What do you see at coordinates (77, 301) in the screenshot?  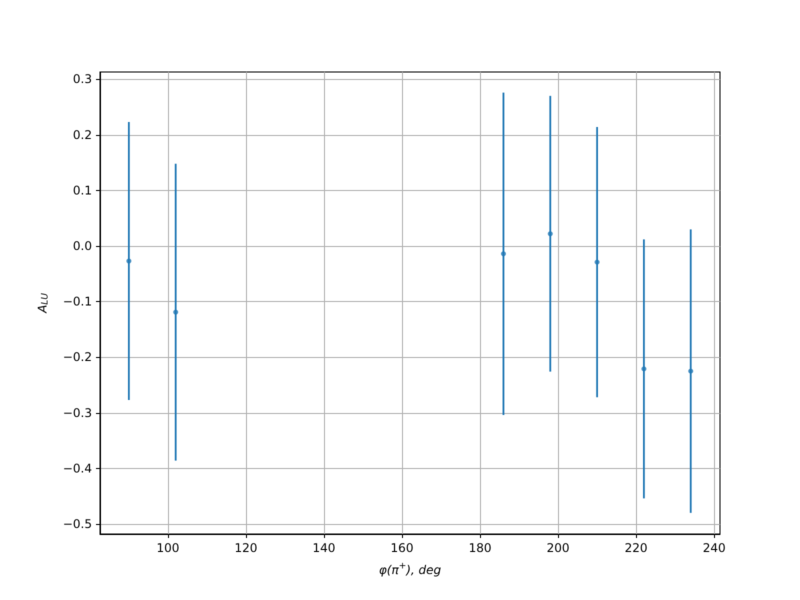 I see `y-tick-label: −0.1` at bounding box center [77, 301].